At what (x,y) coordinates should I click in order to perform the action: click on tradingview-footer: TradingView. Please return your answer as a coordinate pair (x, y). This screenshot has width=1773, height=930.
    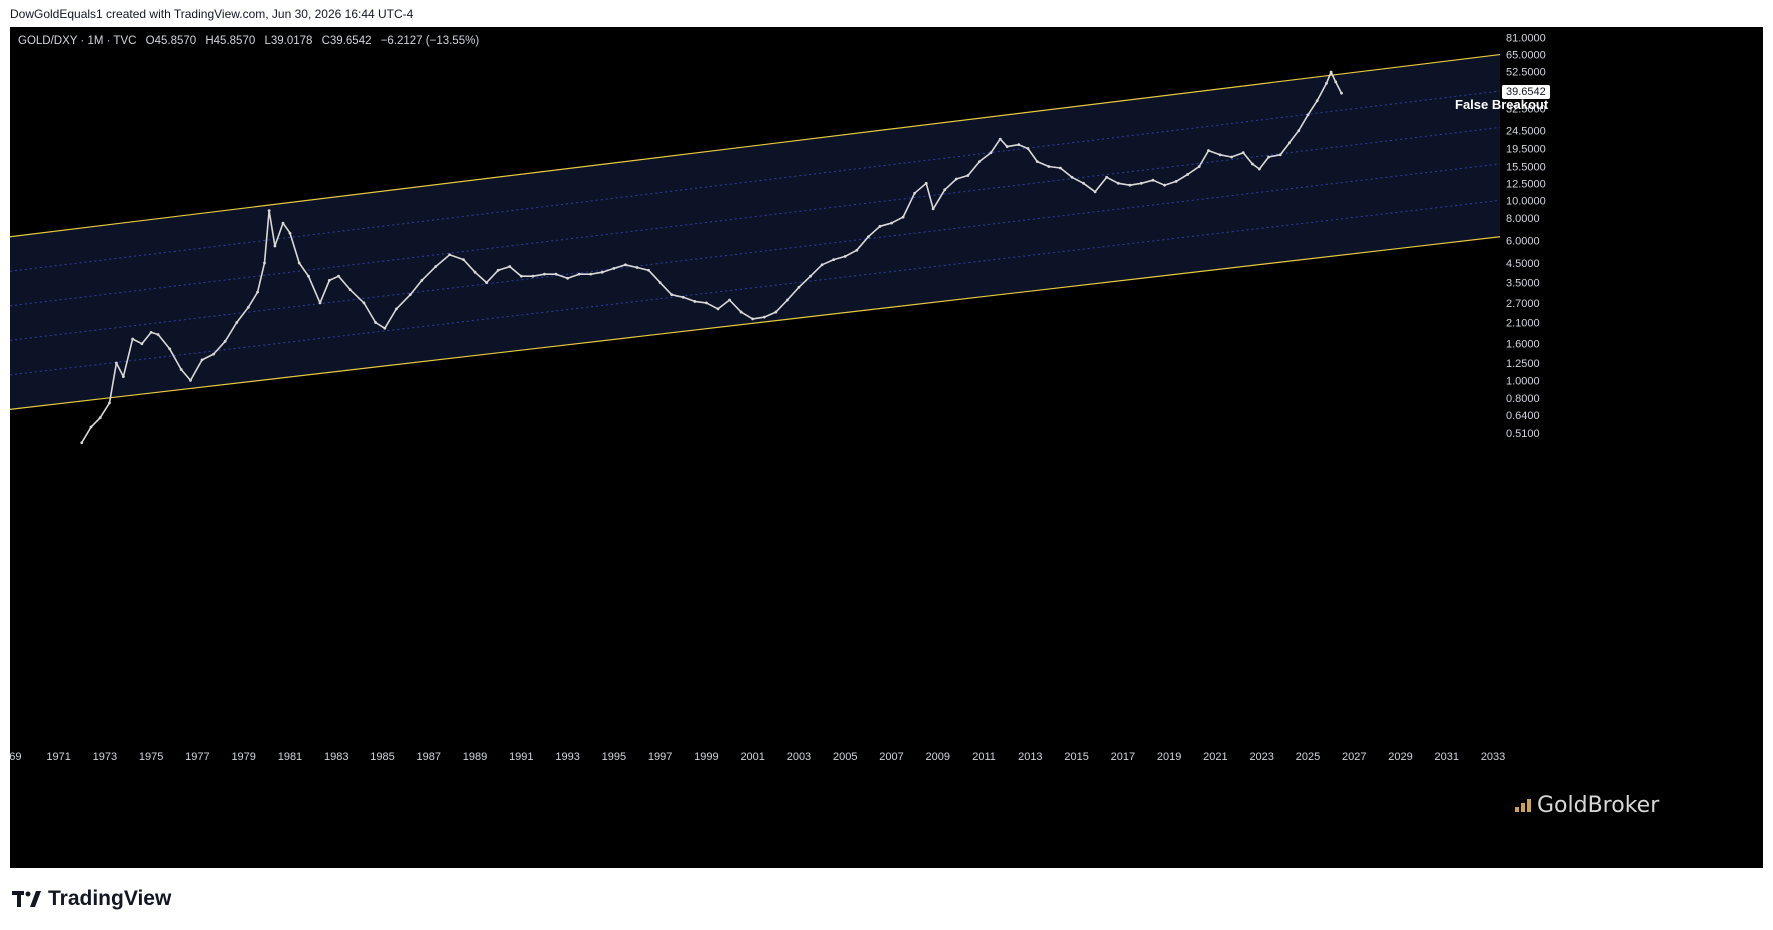
    Looking at the image, I should click on (91, 899).